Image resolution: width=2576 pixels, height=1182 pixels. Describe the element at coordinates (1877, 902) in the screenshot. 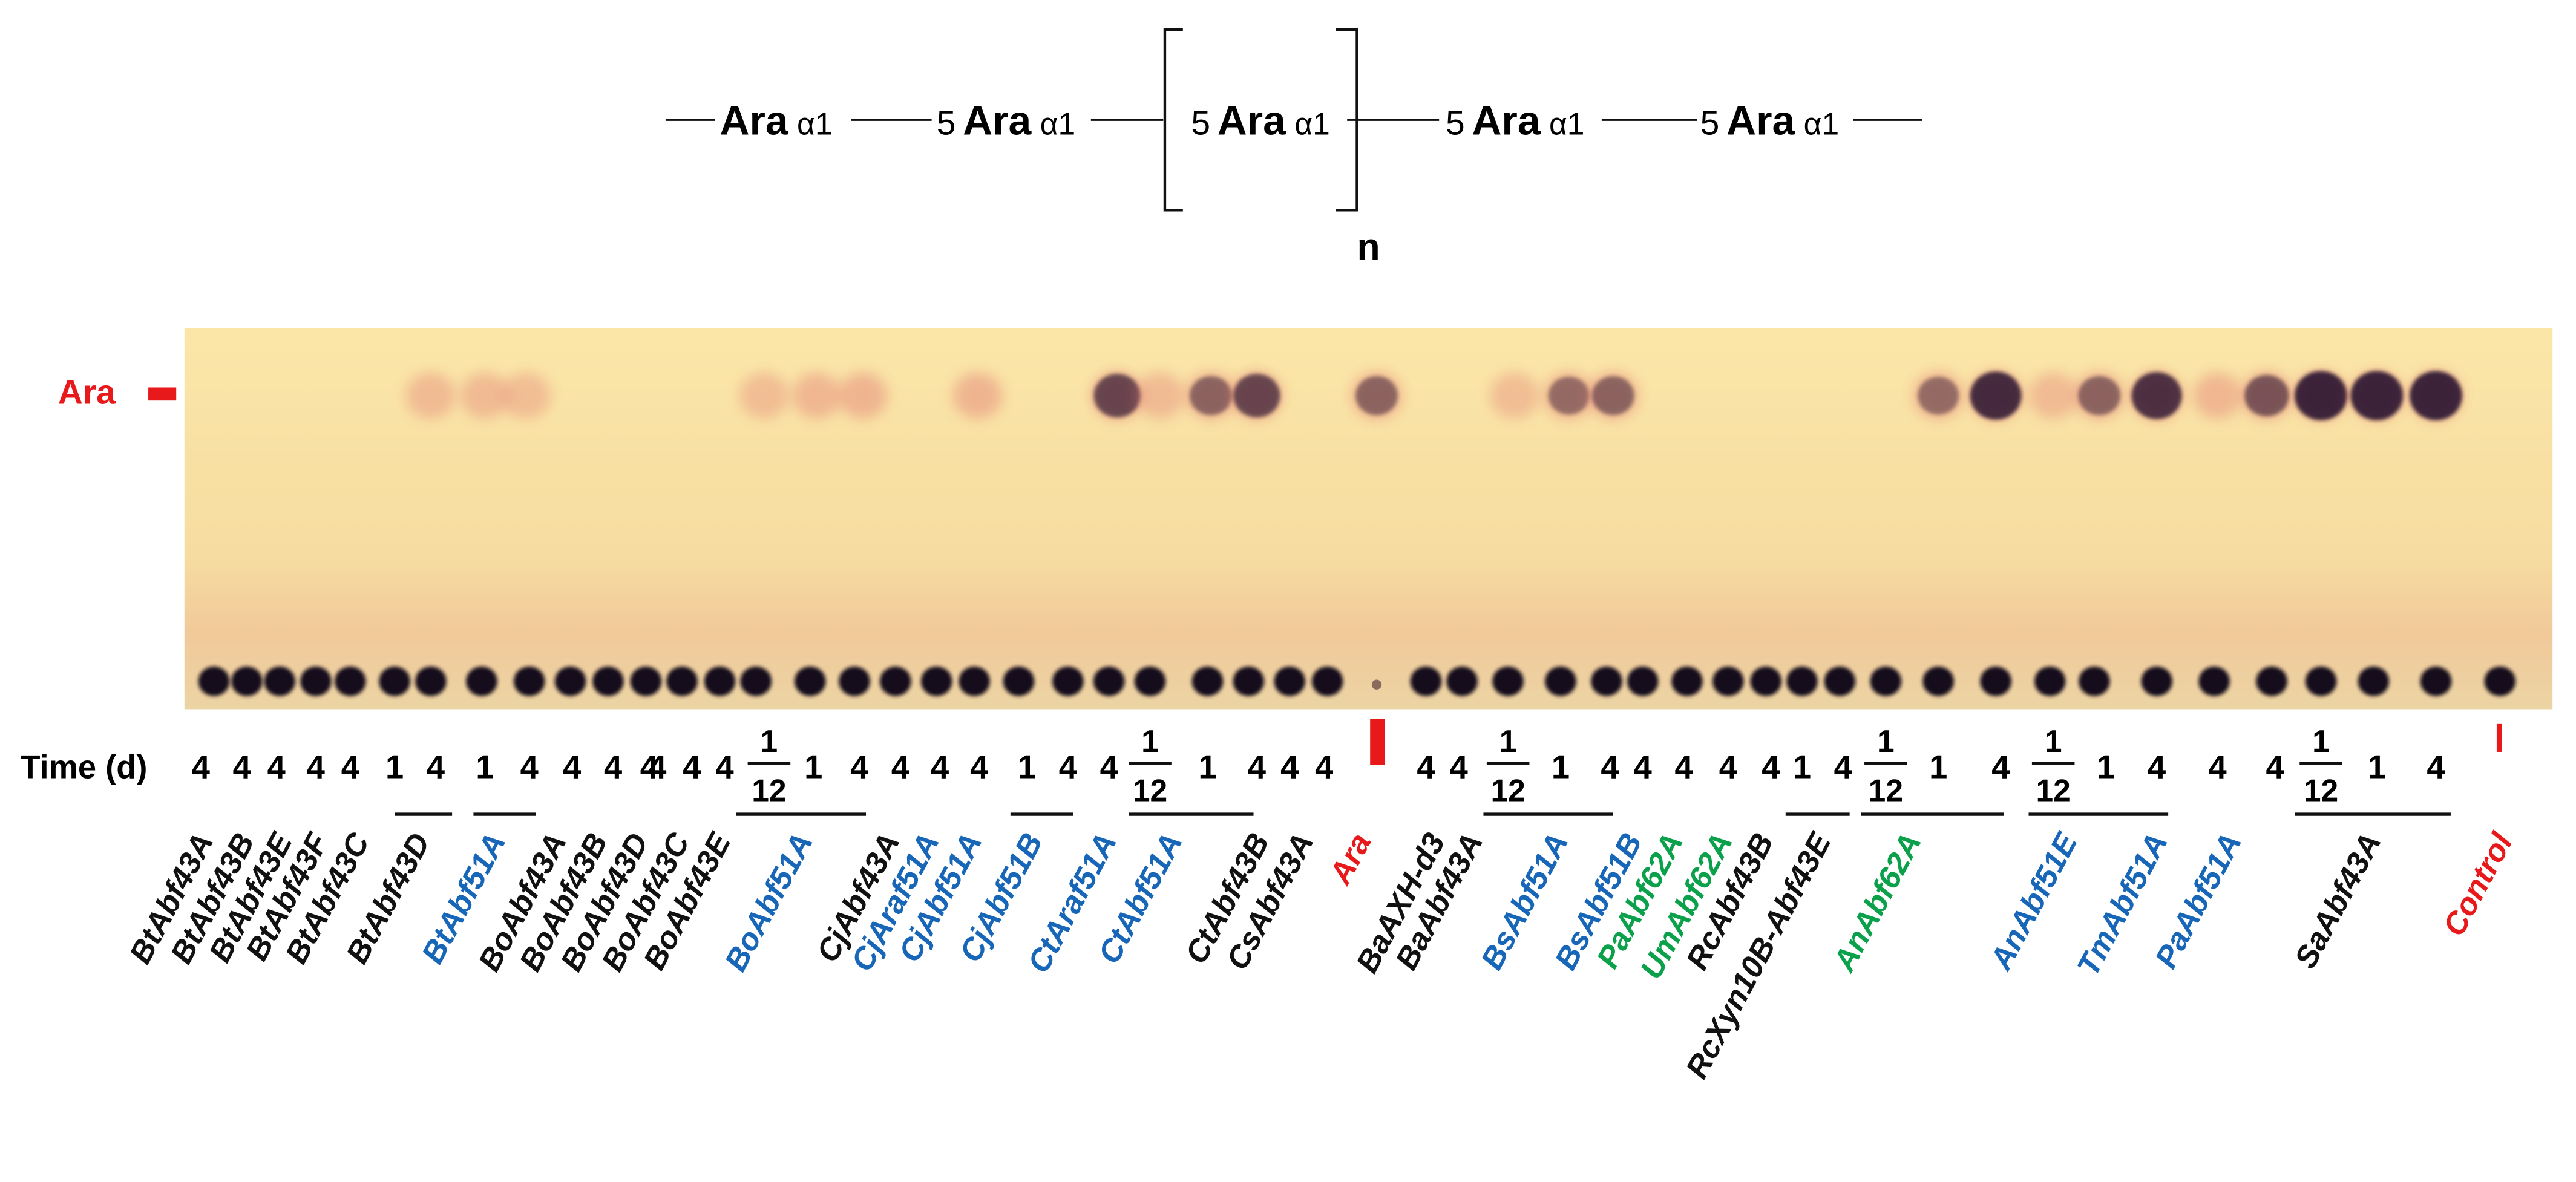

I see `sample-label: AnAbf62A` at that location.